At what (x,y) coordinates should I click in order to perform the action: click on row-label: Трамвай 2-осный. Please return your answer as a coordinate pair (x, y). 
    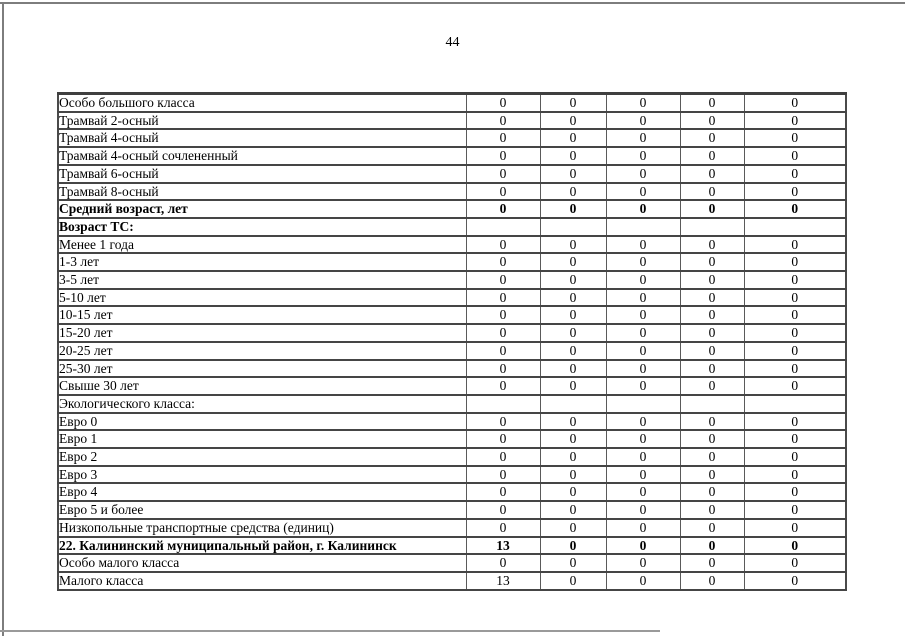
    Looking at the image, I should click on (262, 120).